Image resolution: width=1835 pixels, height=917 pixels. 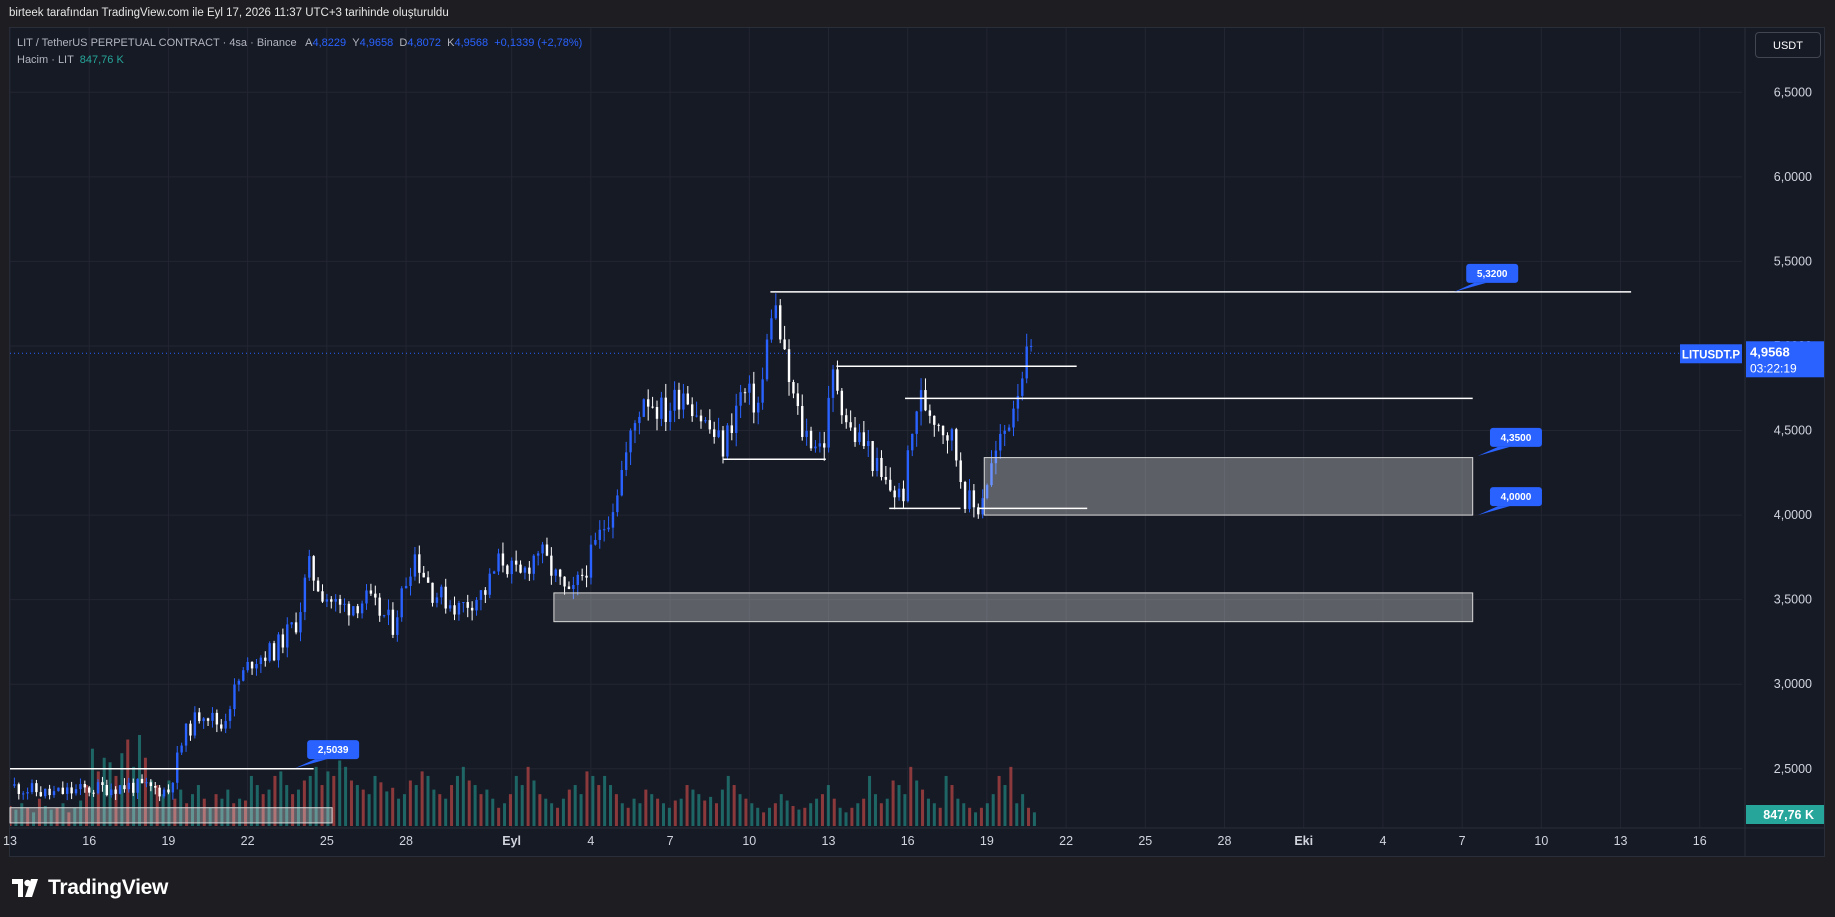 What do you see at coordinates (1788, 45) in the screenshot?
I see `currency-button: USDT` at bounding box center [1788, 45].